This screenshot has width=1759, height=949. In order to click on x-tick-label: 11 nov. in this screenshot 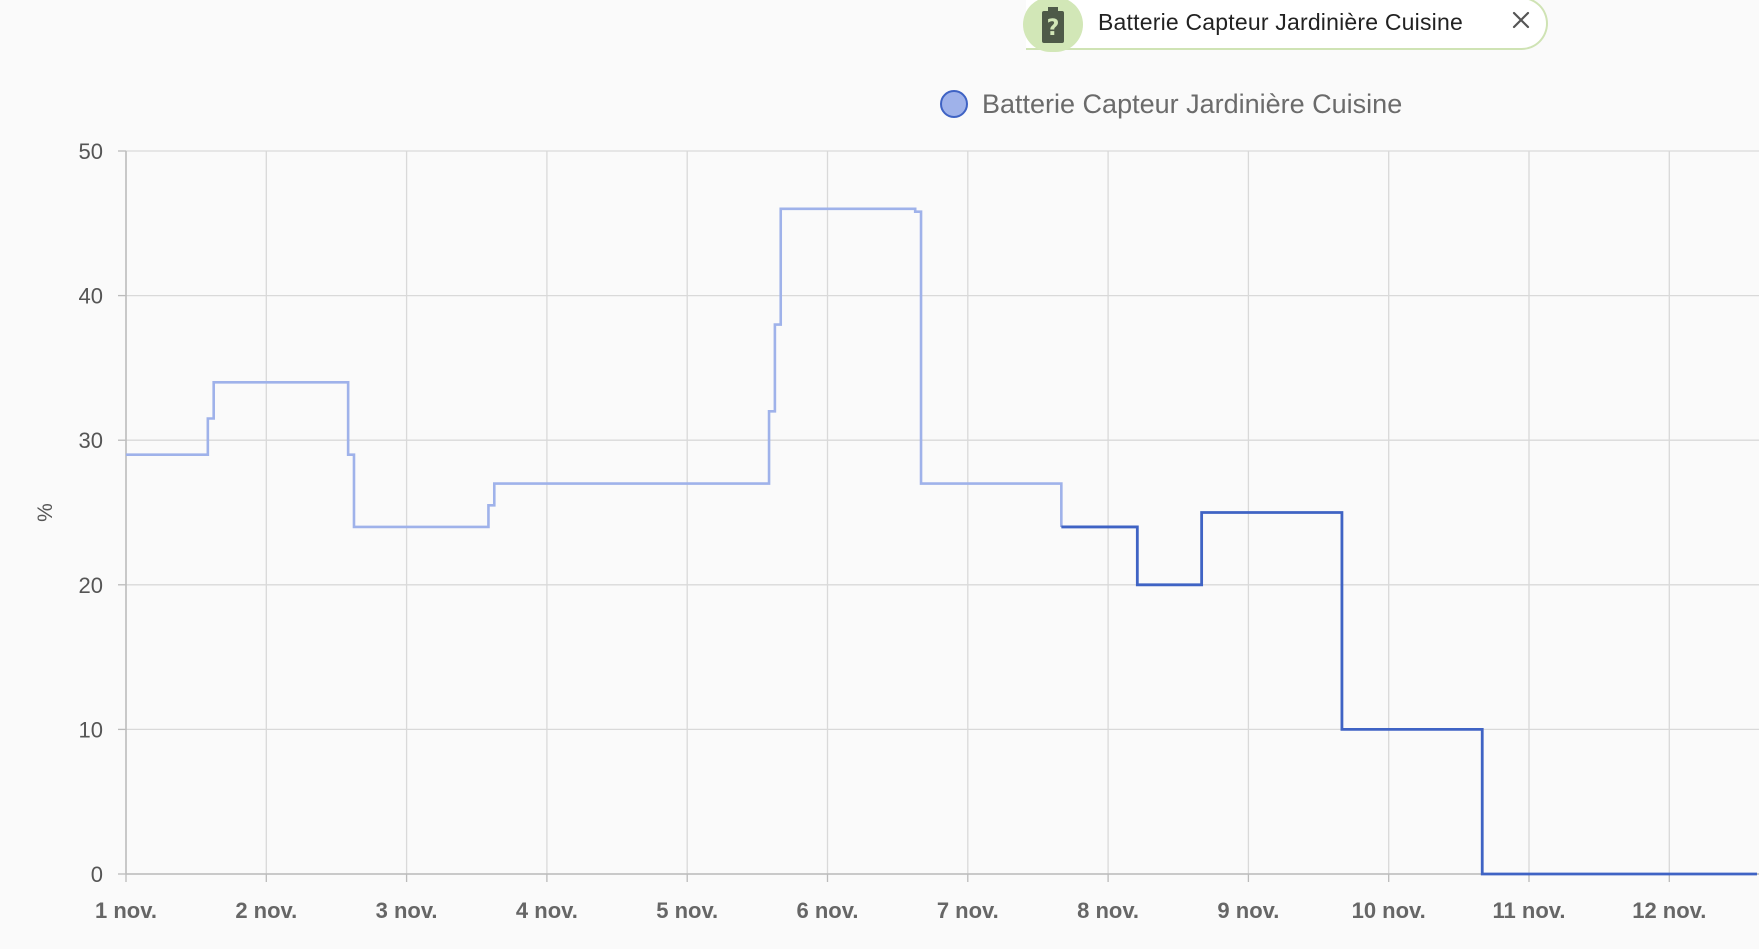, I will do `click(1529, 910)`.